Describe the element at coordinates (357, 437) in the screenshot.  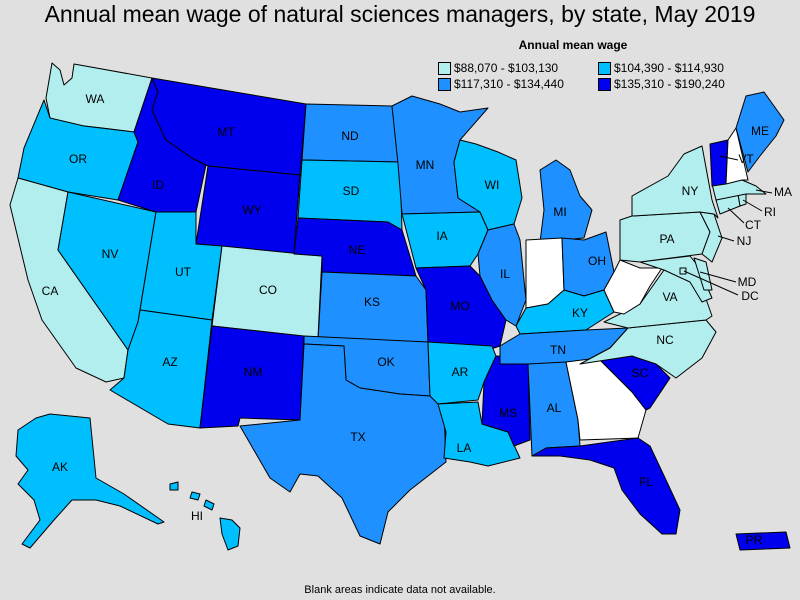
I see `state-label-tx: TX` at that location.